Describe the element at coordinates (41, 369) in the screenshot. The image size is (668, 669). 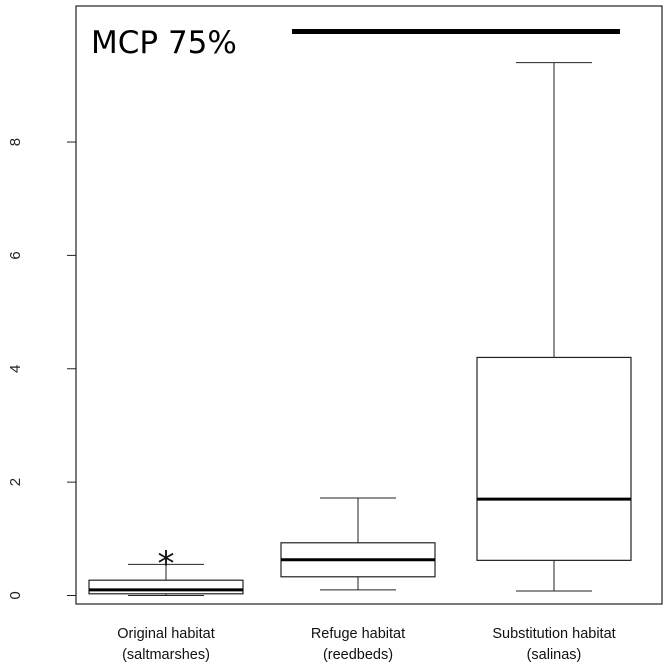
I see `y-axis: 0 2 4 6 8` at that location.